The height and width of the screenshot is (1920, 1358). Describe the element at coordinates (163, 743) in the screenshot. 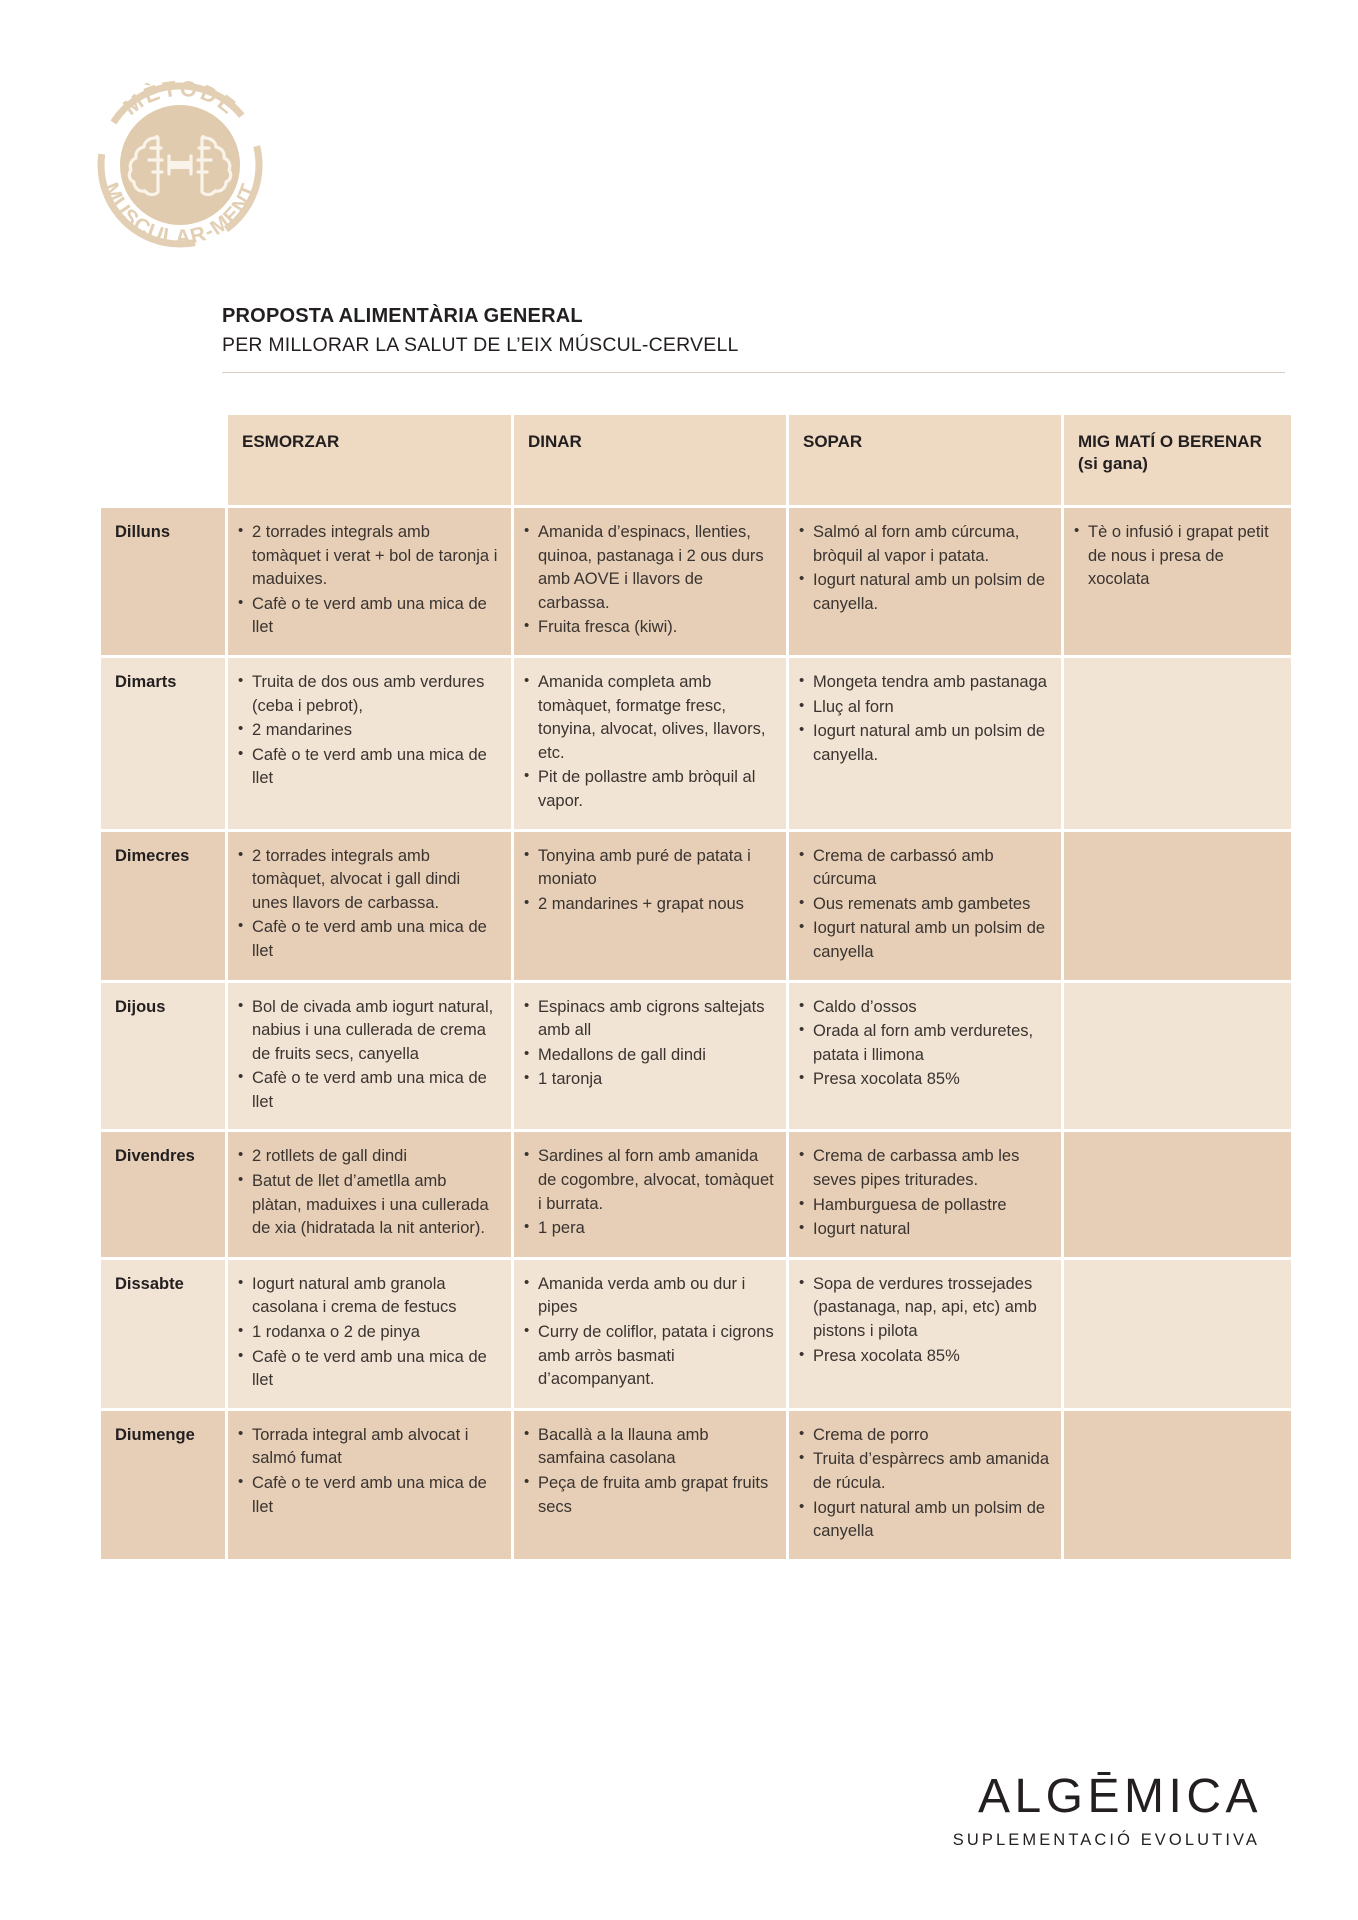

I see `day-label: Dimarts` at that location.